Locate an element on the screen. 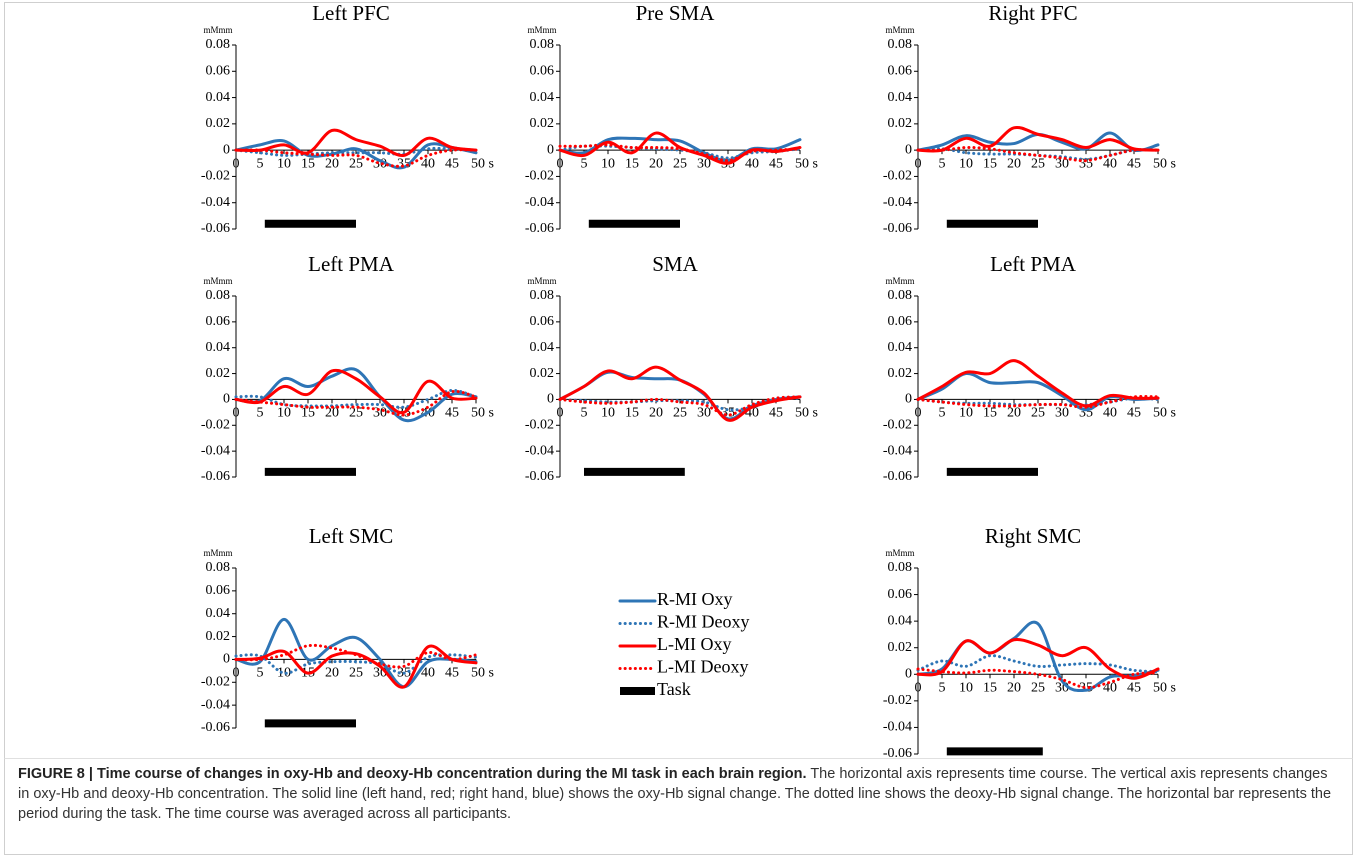 The image size is (1357, 858). chart-title: Right SMC is located at coordinates (1033, 536).